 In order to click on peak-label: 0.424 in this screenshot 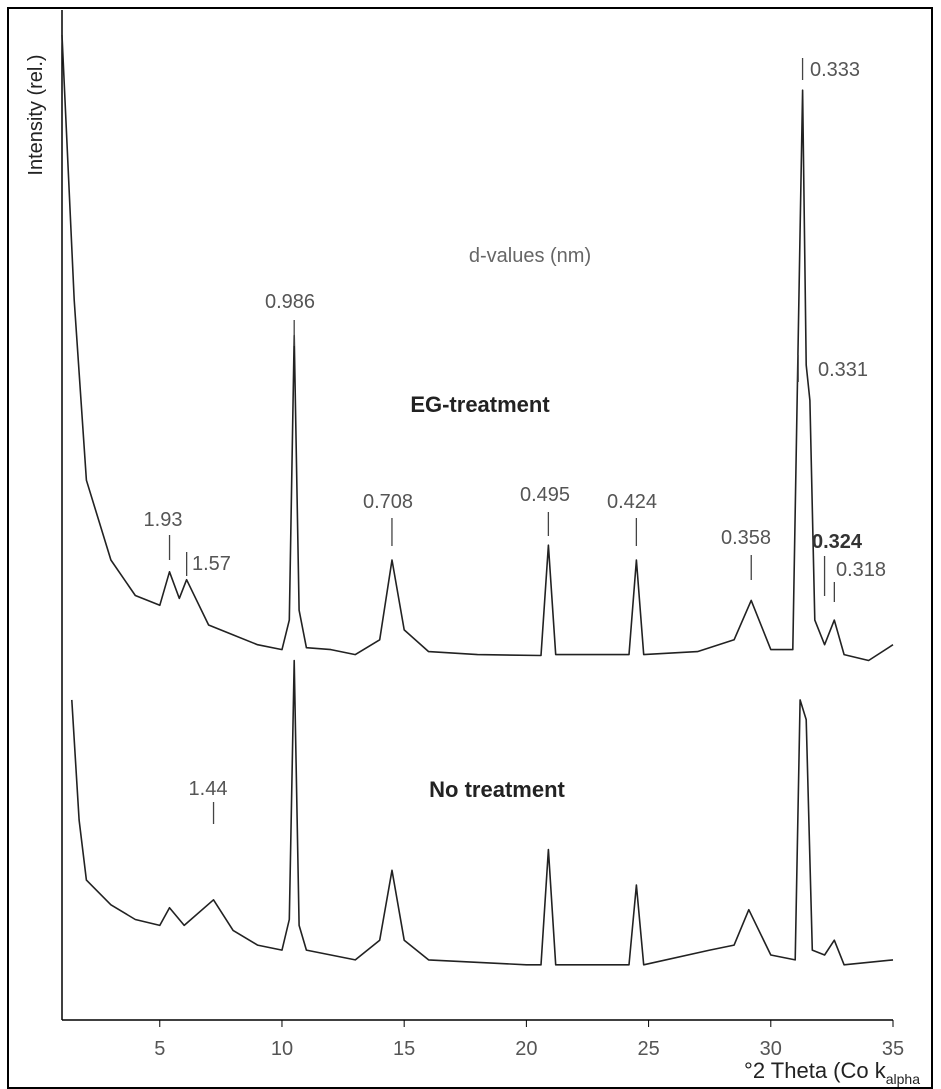, I will do `click(632, 502)`.